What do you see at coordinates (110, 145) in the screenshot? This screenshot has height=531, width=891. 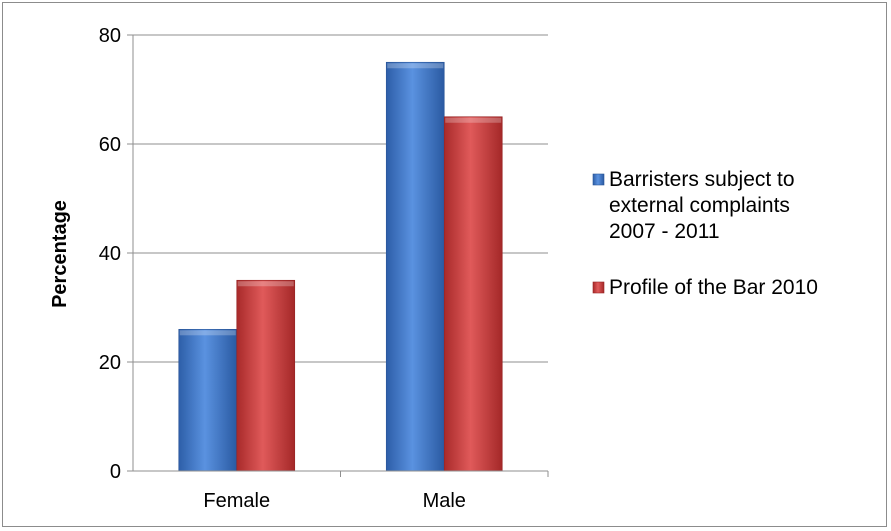 I see `y-tick-label: 60` at bounding box center [110, 145].